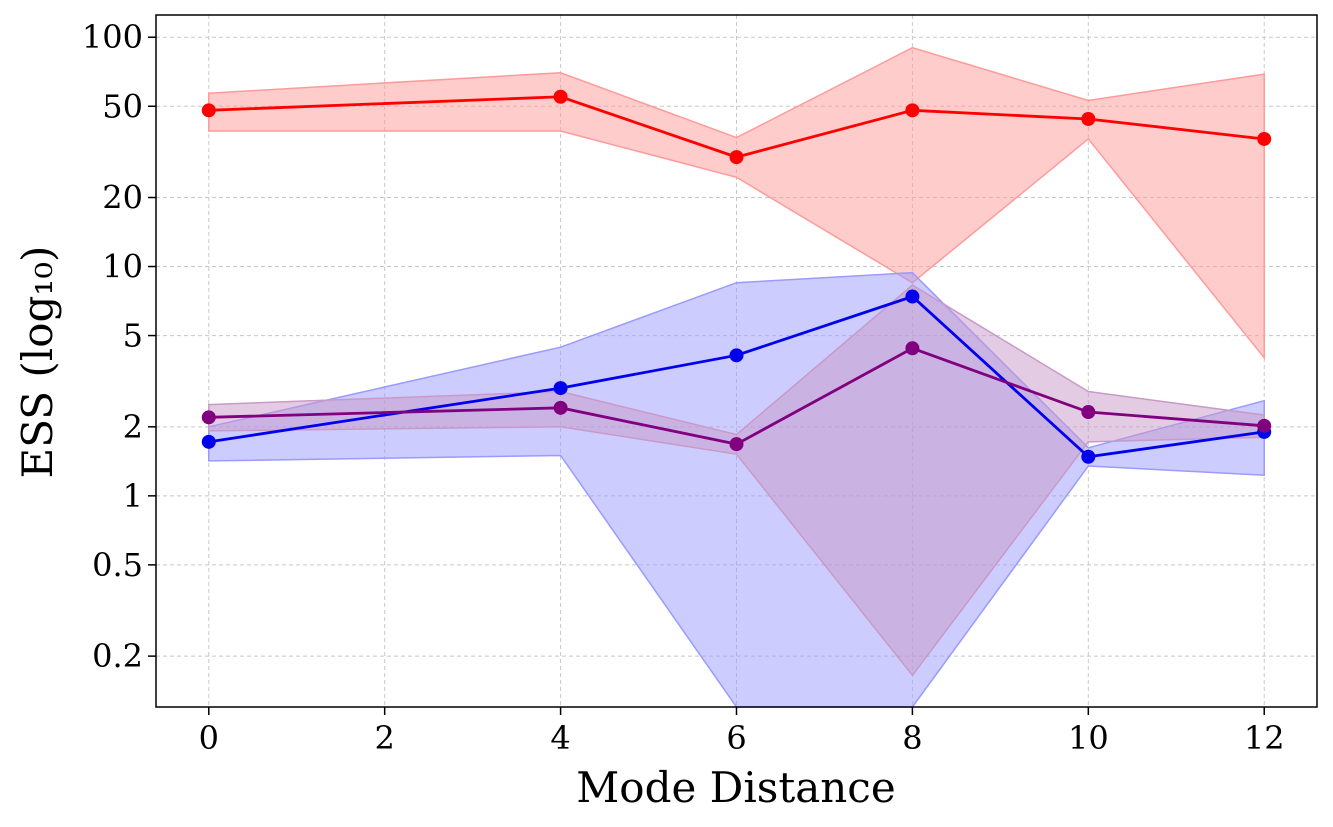  Describe the element at coordinates (735, 787) in the screenshot. I see `x-axis-label: Mode Distance` at that location.